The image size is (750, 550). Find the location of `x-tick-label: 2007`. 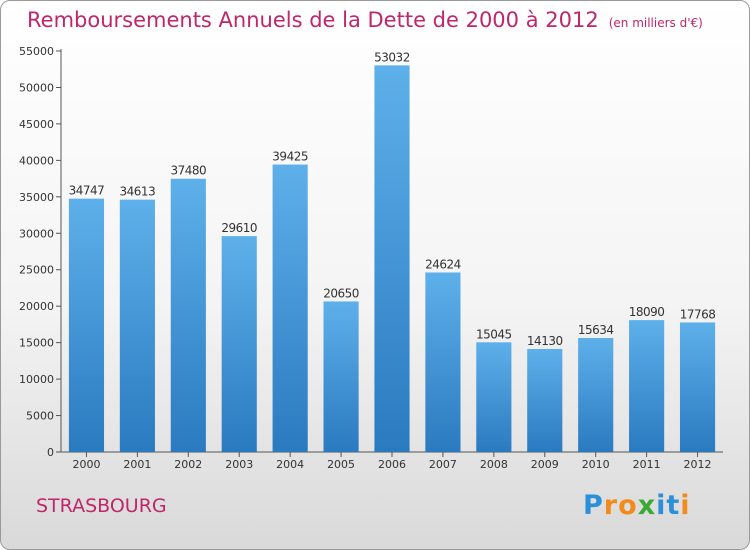

x-tick-label: 2007 is located at coordinates (443, 464).